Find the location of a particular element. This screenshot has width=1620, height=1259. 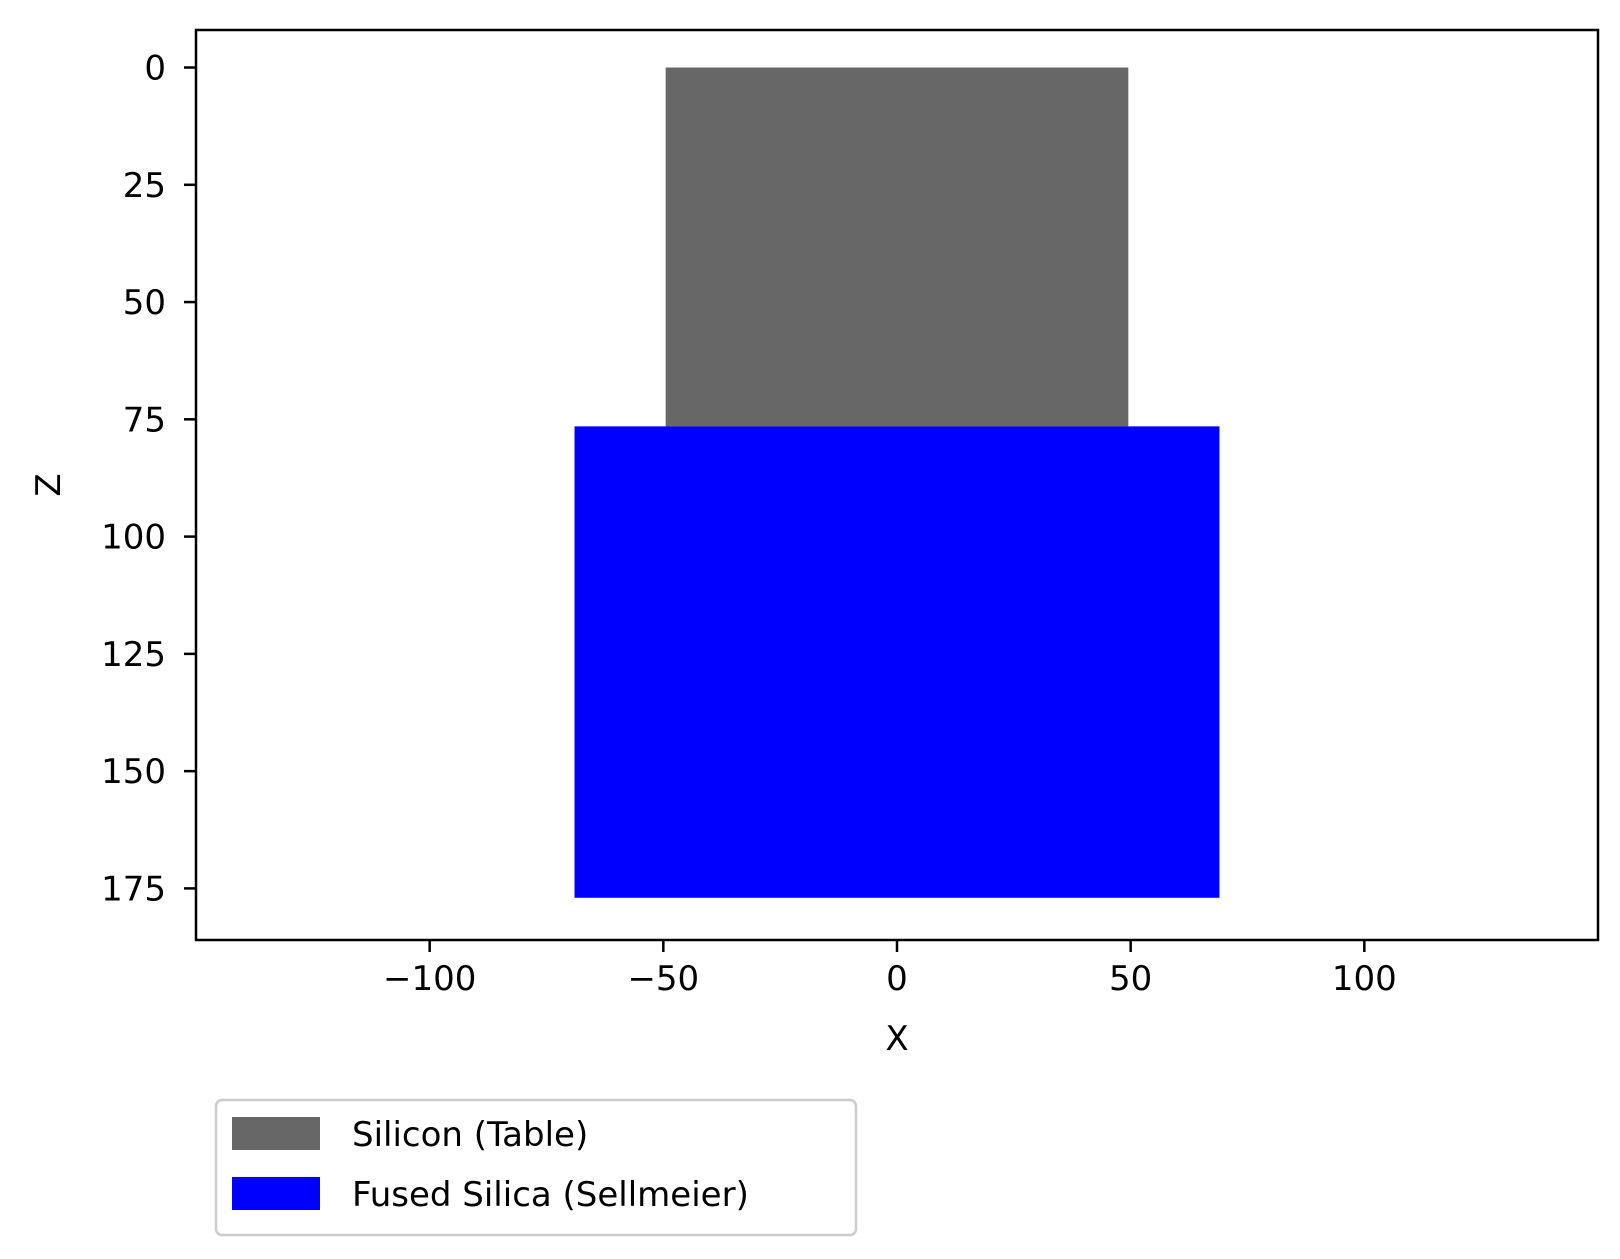

x-tick-label: 100 is located at coordinates (1364, 979).